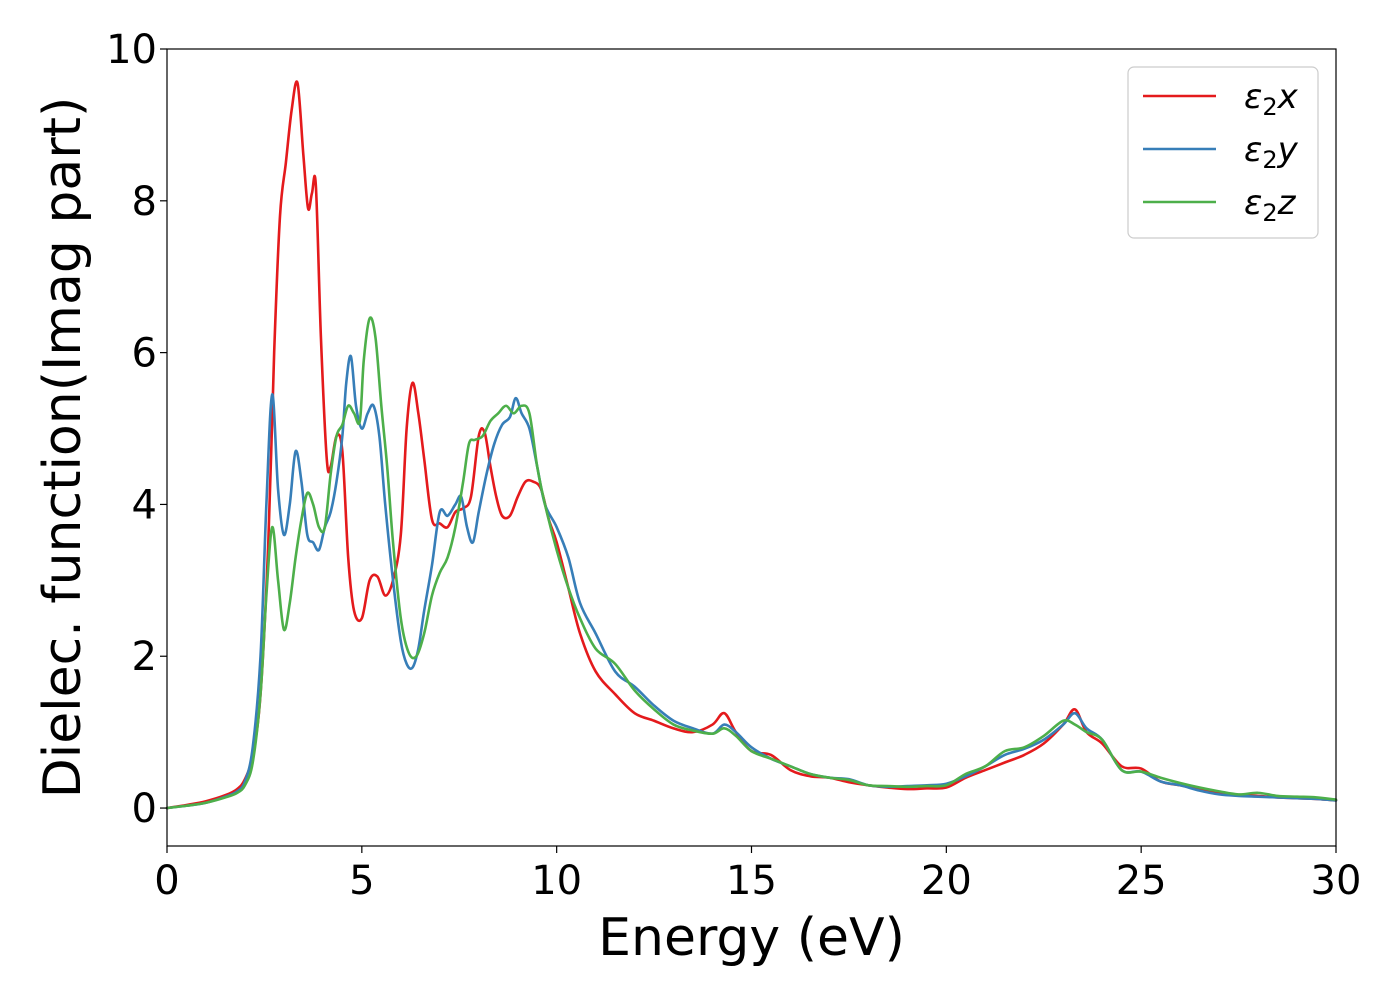  Describe the element at coordinates (1271, 99) in the screenshot. I see `legend-label-x: ε2x` at that location.